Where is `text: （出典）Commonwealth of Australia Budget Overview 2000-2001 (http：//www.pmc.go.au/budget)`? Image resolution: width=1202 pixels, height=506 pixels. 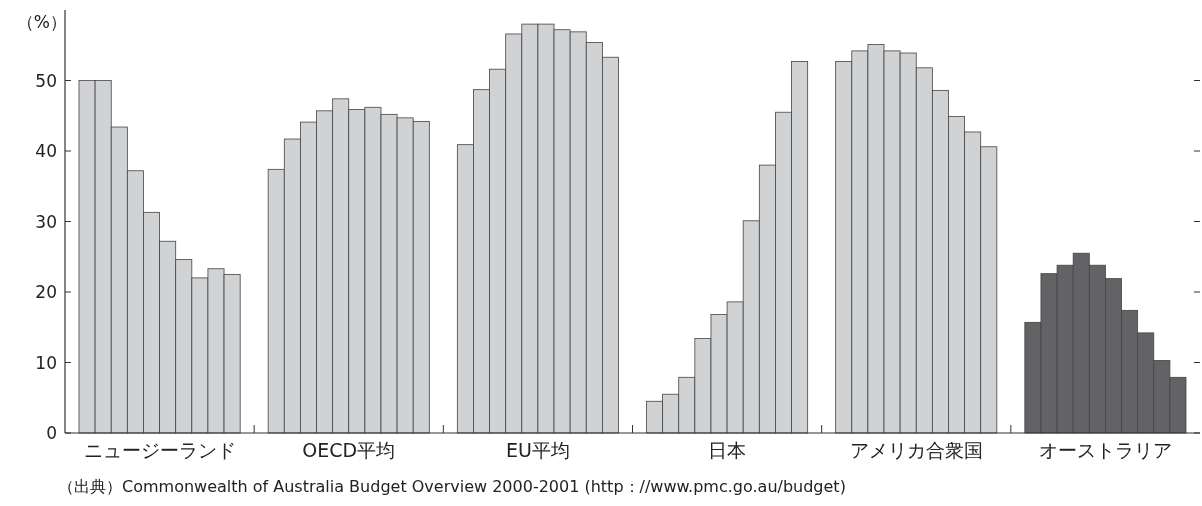
text: （出典）Commonwealth of Australia Budget Overview 2000-2001 (http：//www.pmc.go.au/budget) is located at coordinates (452, 486).